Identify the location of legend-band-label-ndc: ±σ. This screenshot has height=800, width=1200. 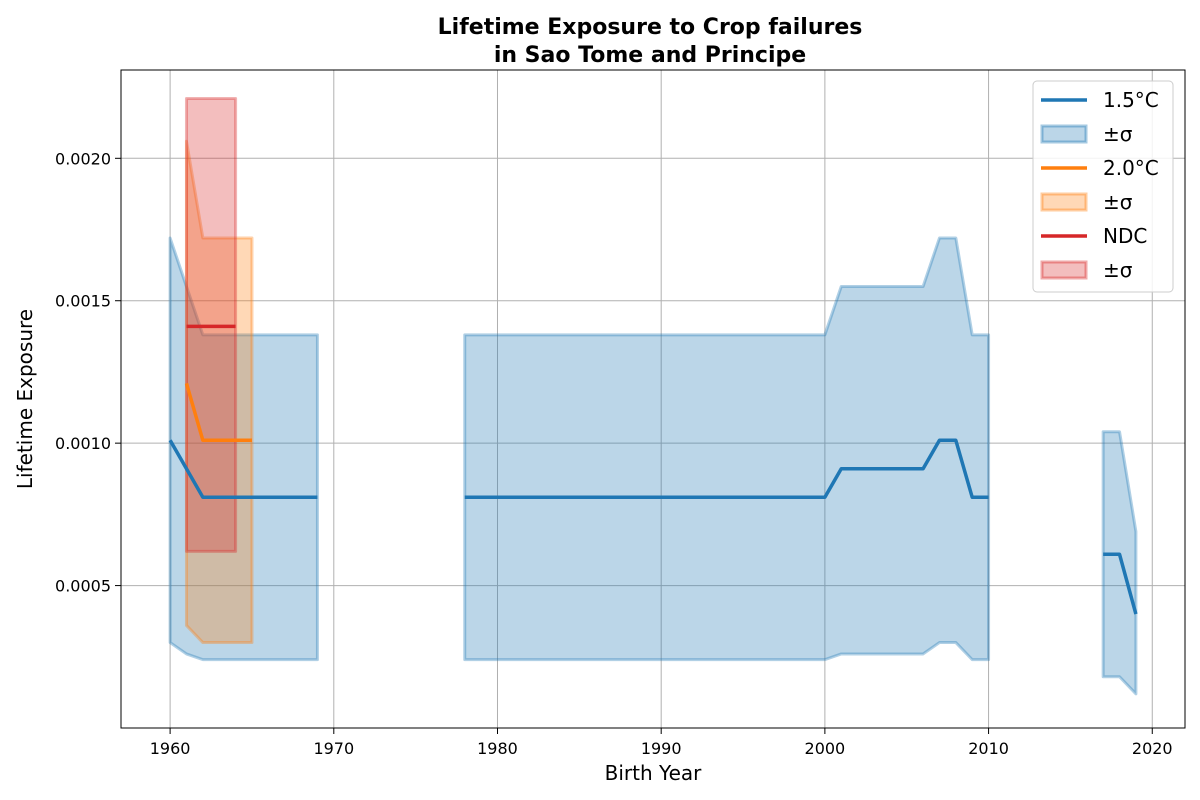
(1118, 270).